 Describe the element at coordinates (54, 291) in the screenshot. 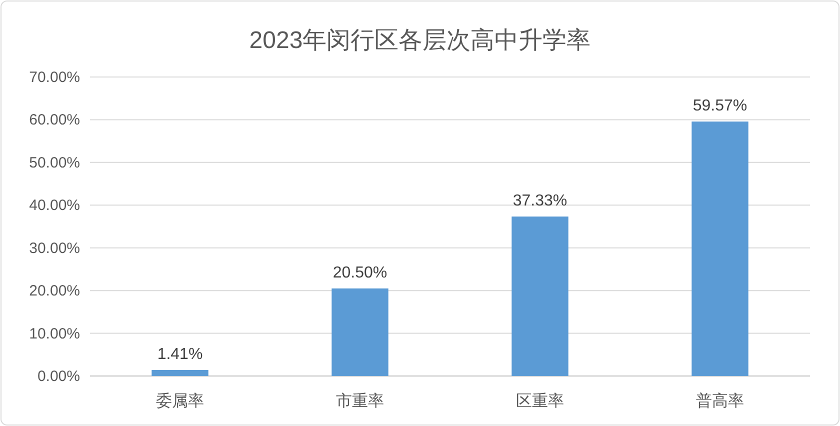

I see `y-tick-label: 20.00%` at that location.